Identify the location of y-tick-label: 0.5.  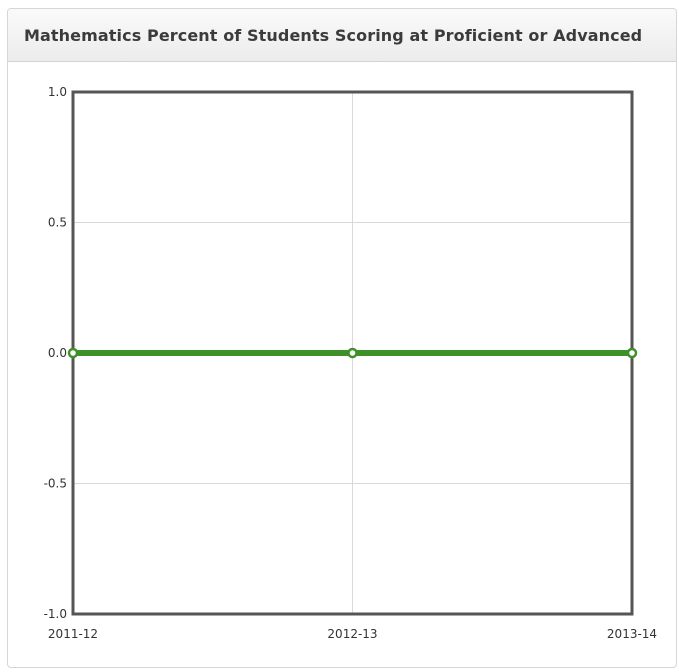
(57, 223).